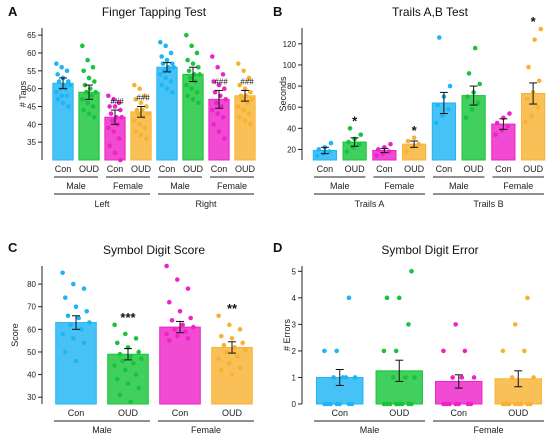  Describe the element at coordinates (31, 71) in the screenshot. I see `y-tick-label: 55` at that location.